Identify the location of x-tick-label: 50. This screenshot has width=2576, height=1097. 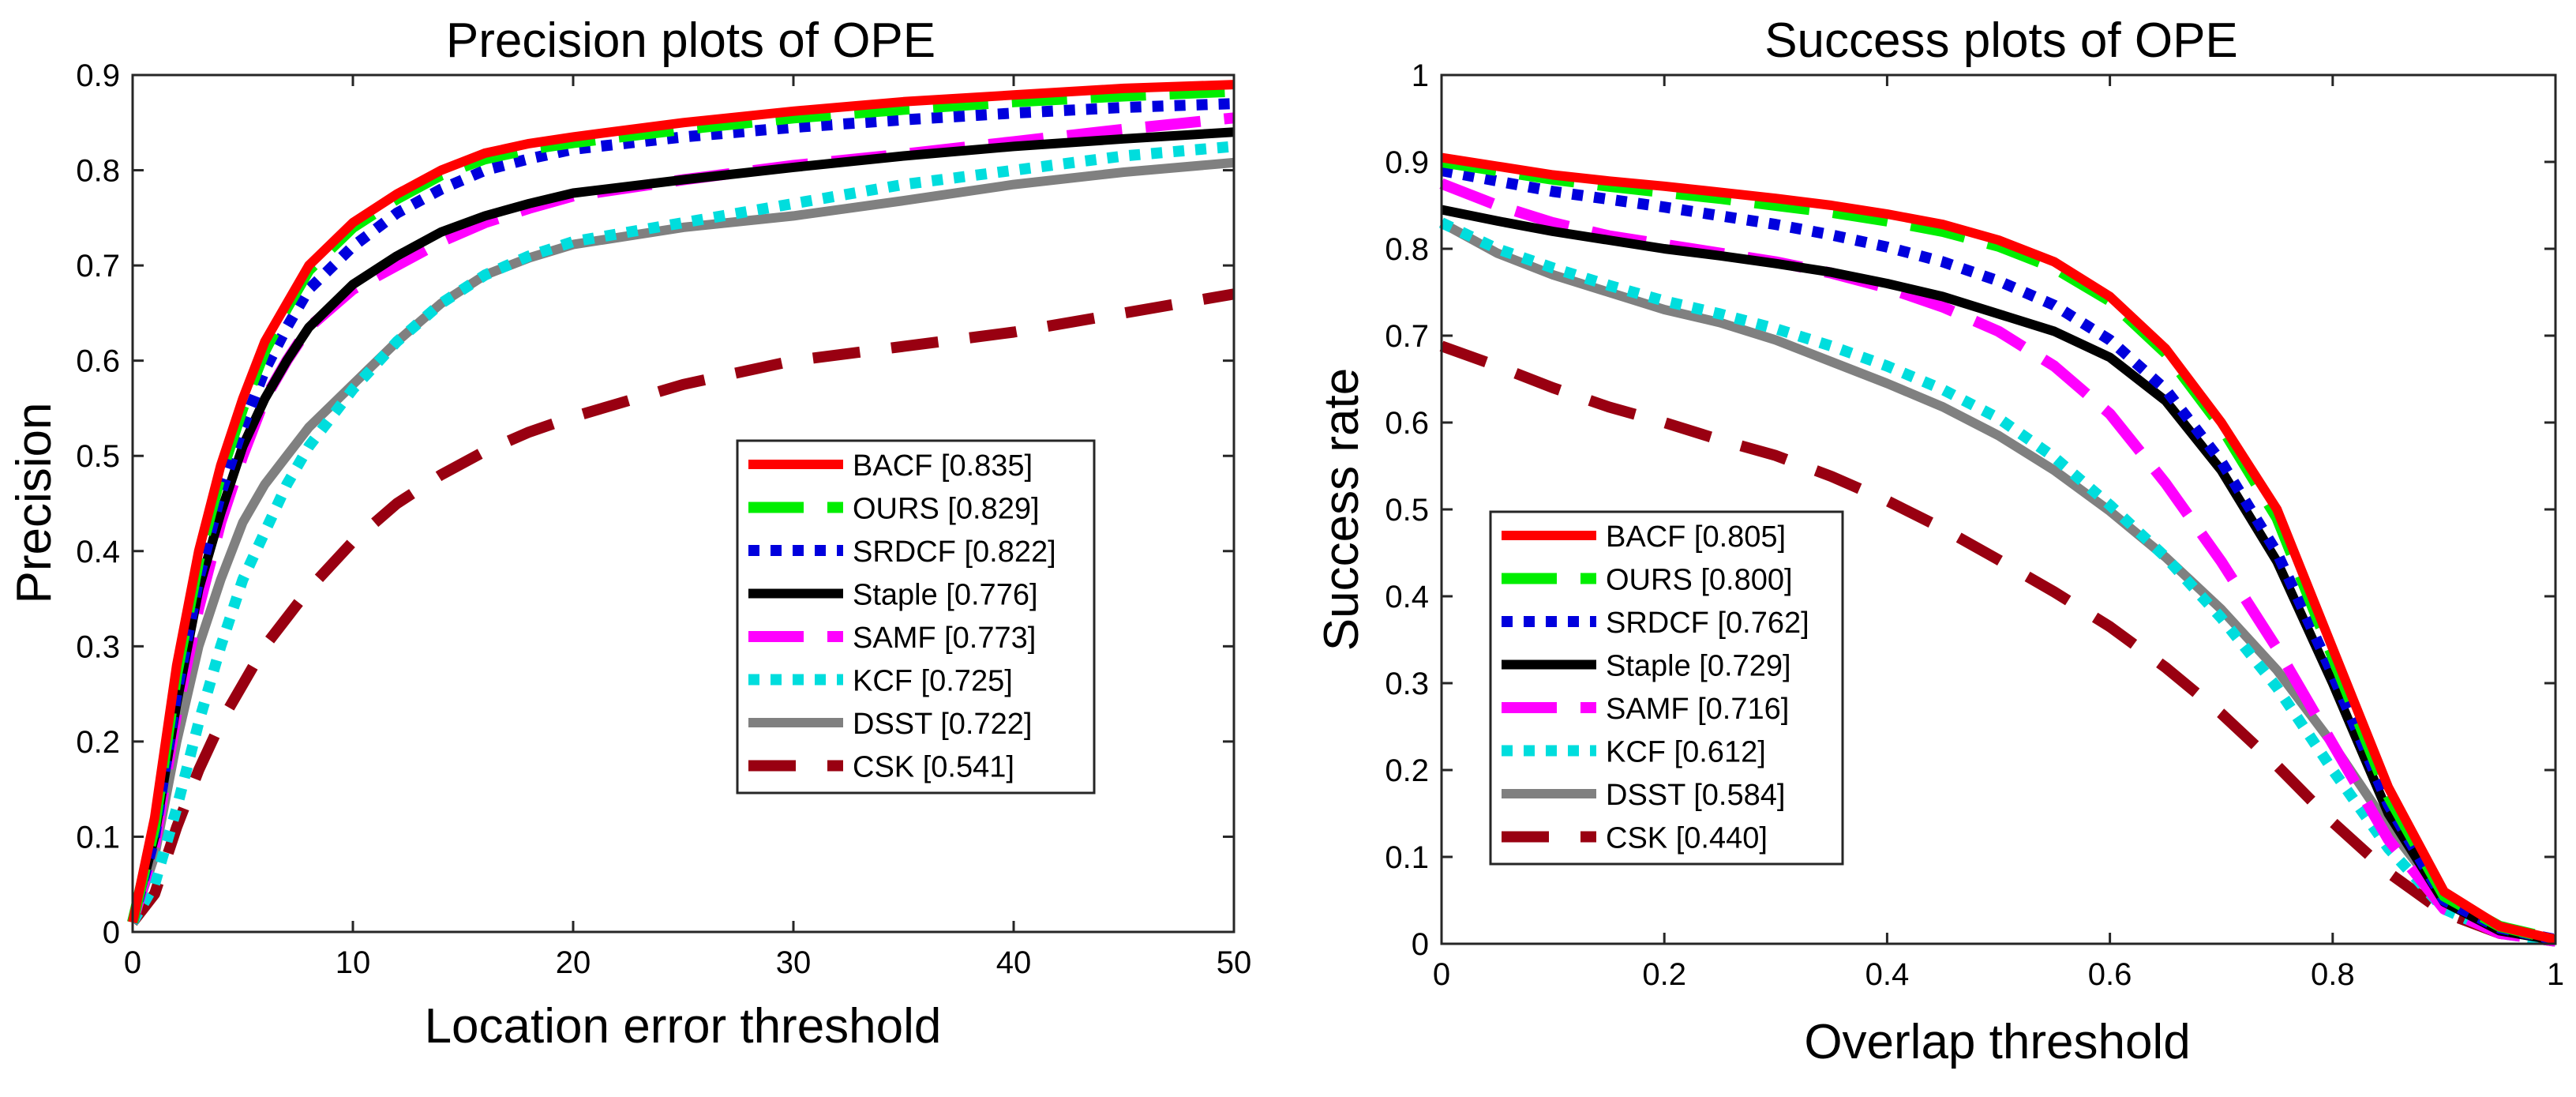
(1234, 963).